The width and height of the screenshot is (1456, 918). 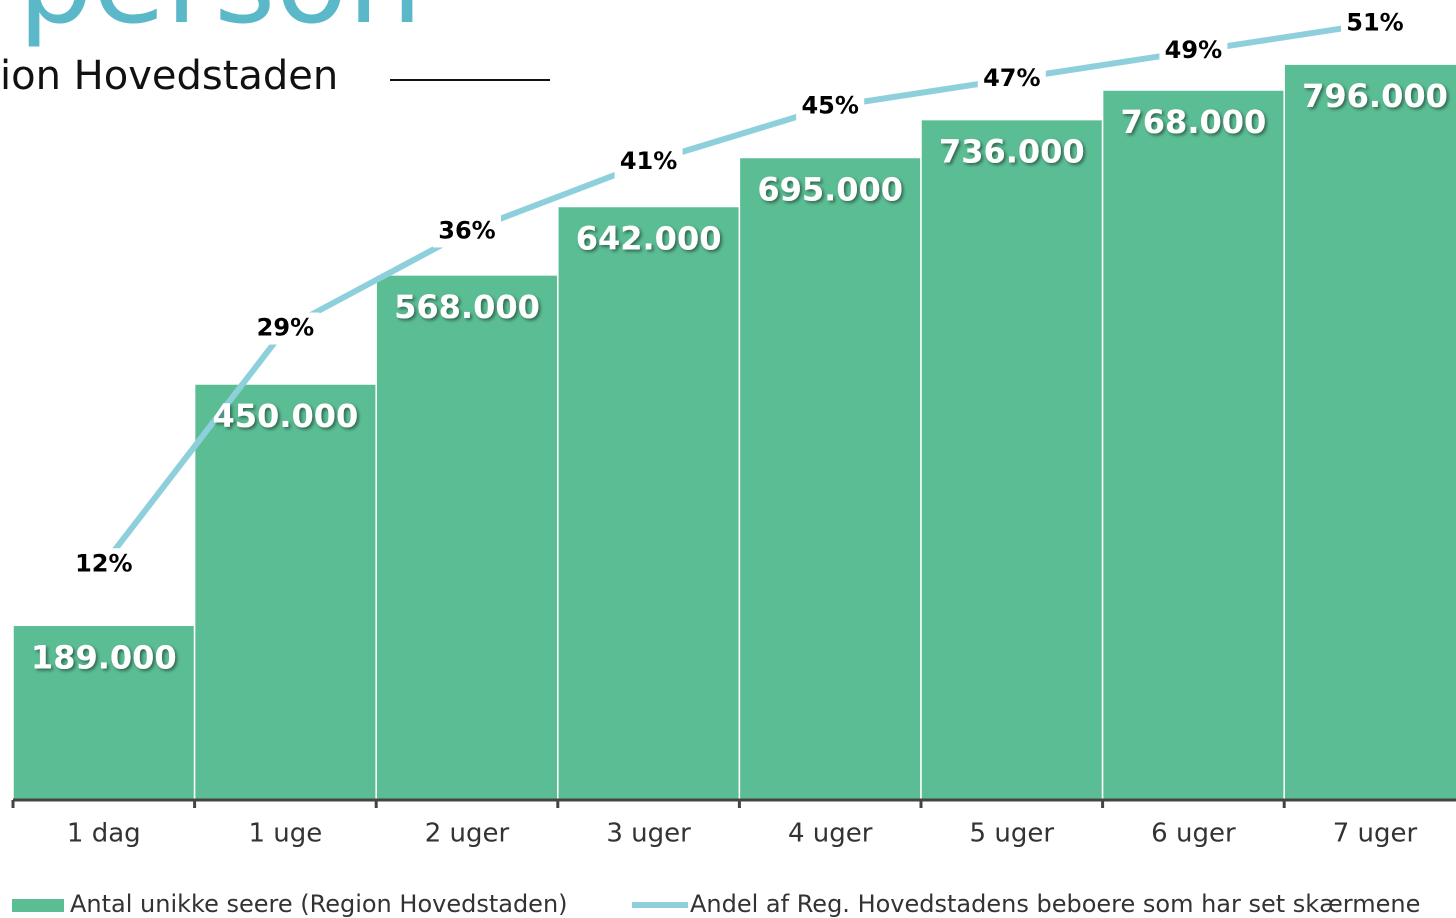 What do you see at coordinates (319, 904) in the screenshot?
I see `legend-label: Antal unikke seere (Region Hovedstaden)` at bounding box center [319, 904].